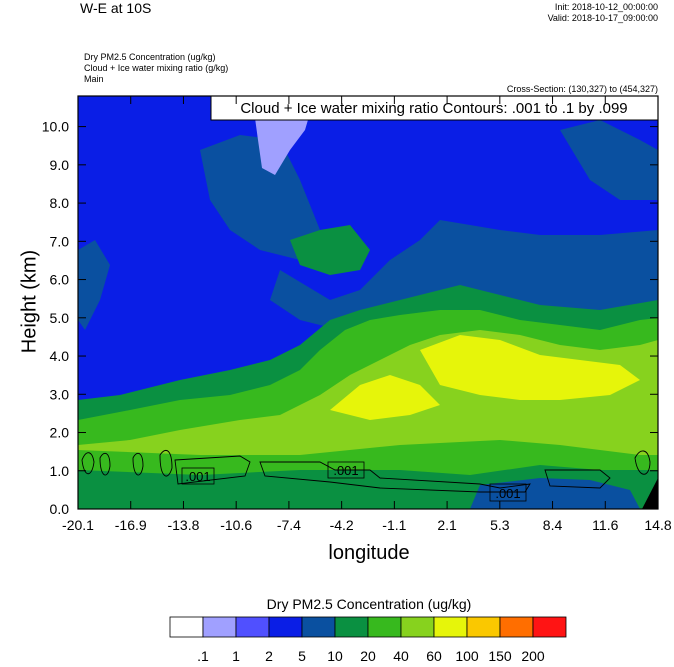 The height and width of the screenshot is (667, 674). Describe the element at coordinates (203, 656) in the screenshot. I see `colorbar-label: .1` at that location.